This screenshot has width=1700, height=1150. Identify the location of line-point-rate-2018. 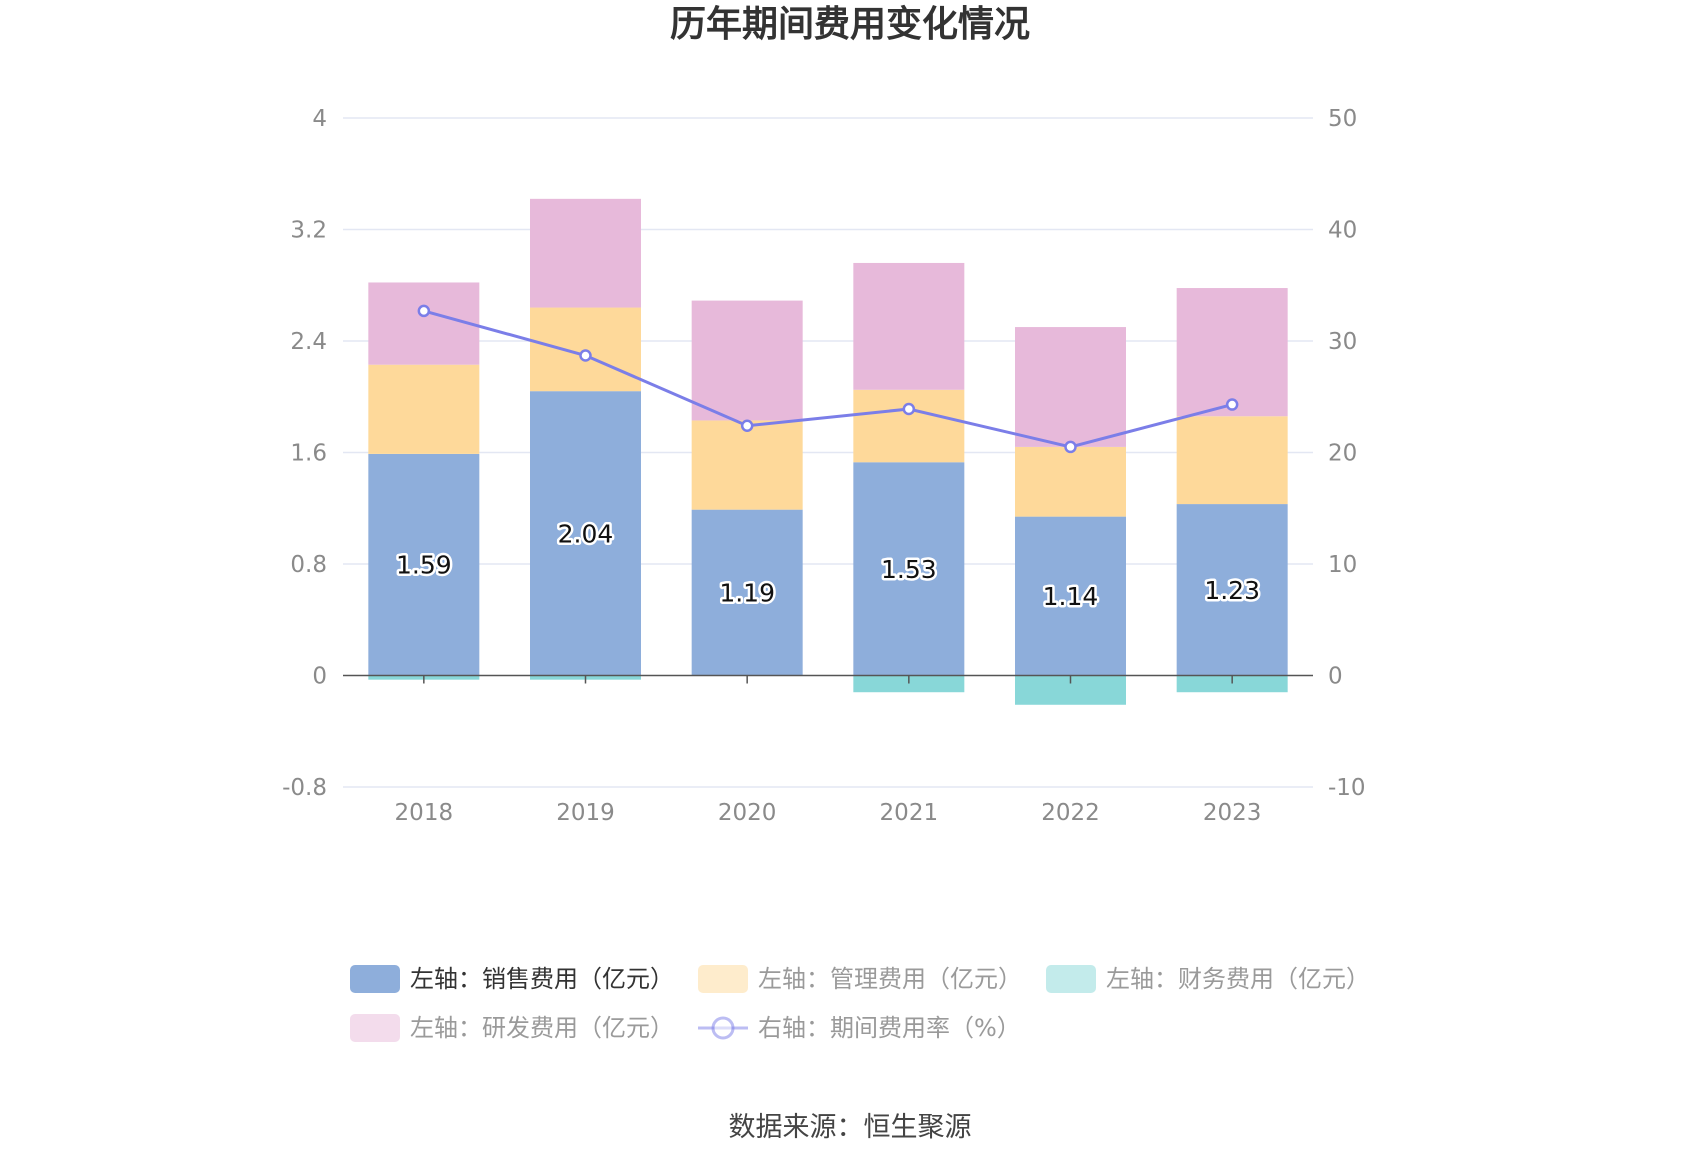
(424, 311).